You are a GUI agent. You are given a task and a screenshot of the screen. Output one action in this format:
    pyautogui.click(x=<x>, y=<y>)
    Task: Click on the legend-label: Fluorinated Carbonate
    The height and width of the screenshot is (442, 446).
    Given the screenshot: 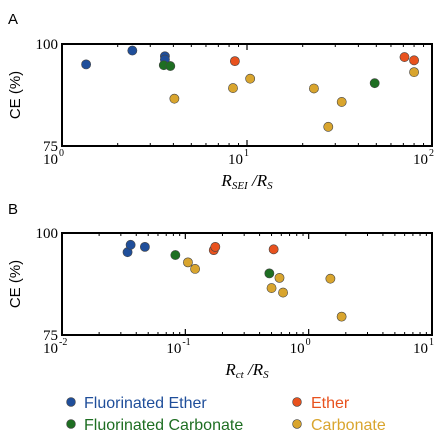 What is the action you would take?
    pyautogui.click(x=163, y=425)
    